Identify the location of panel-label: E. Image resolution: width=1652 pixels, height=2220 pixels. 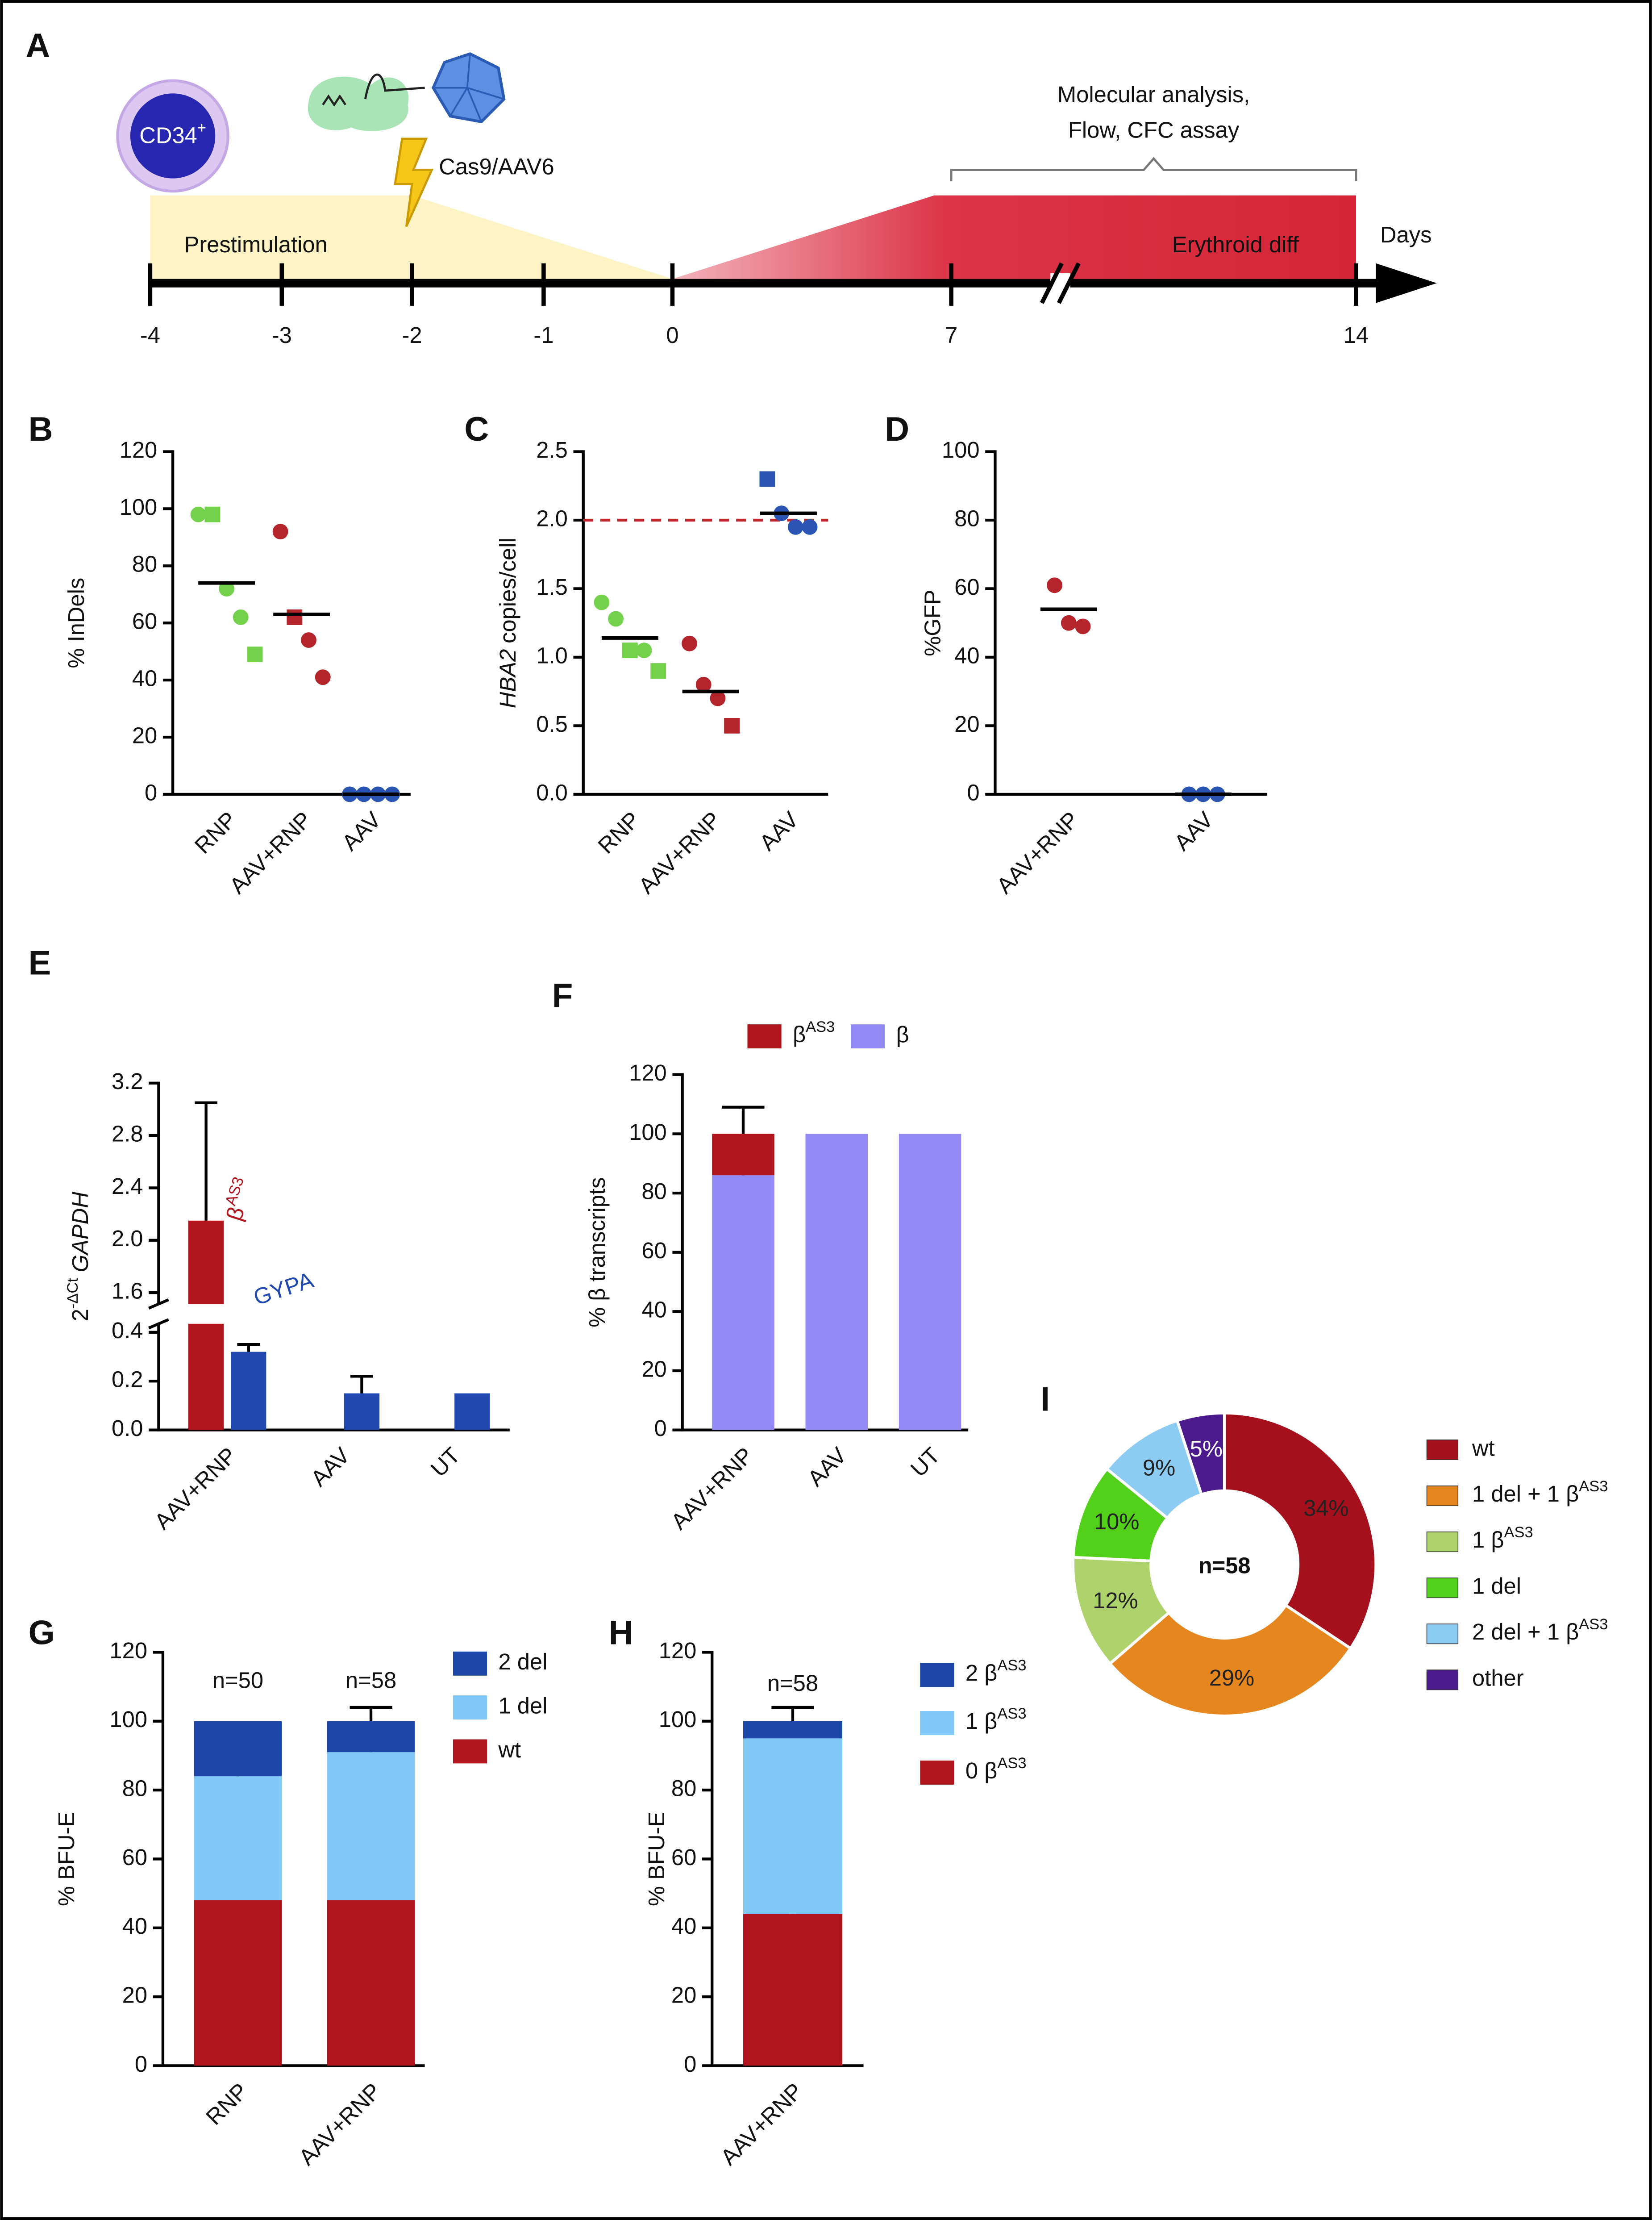
(40, 963).